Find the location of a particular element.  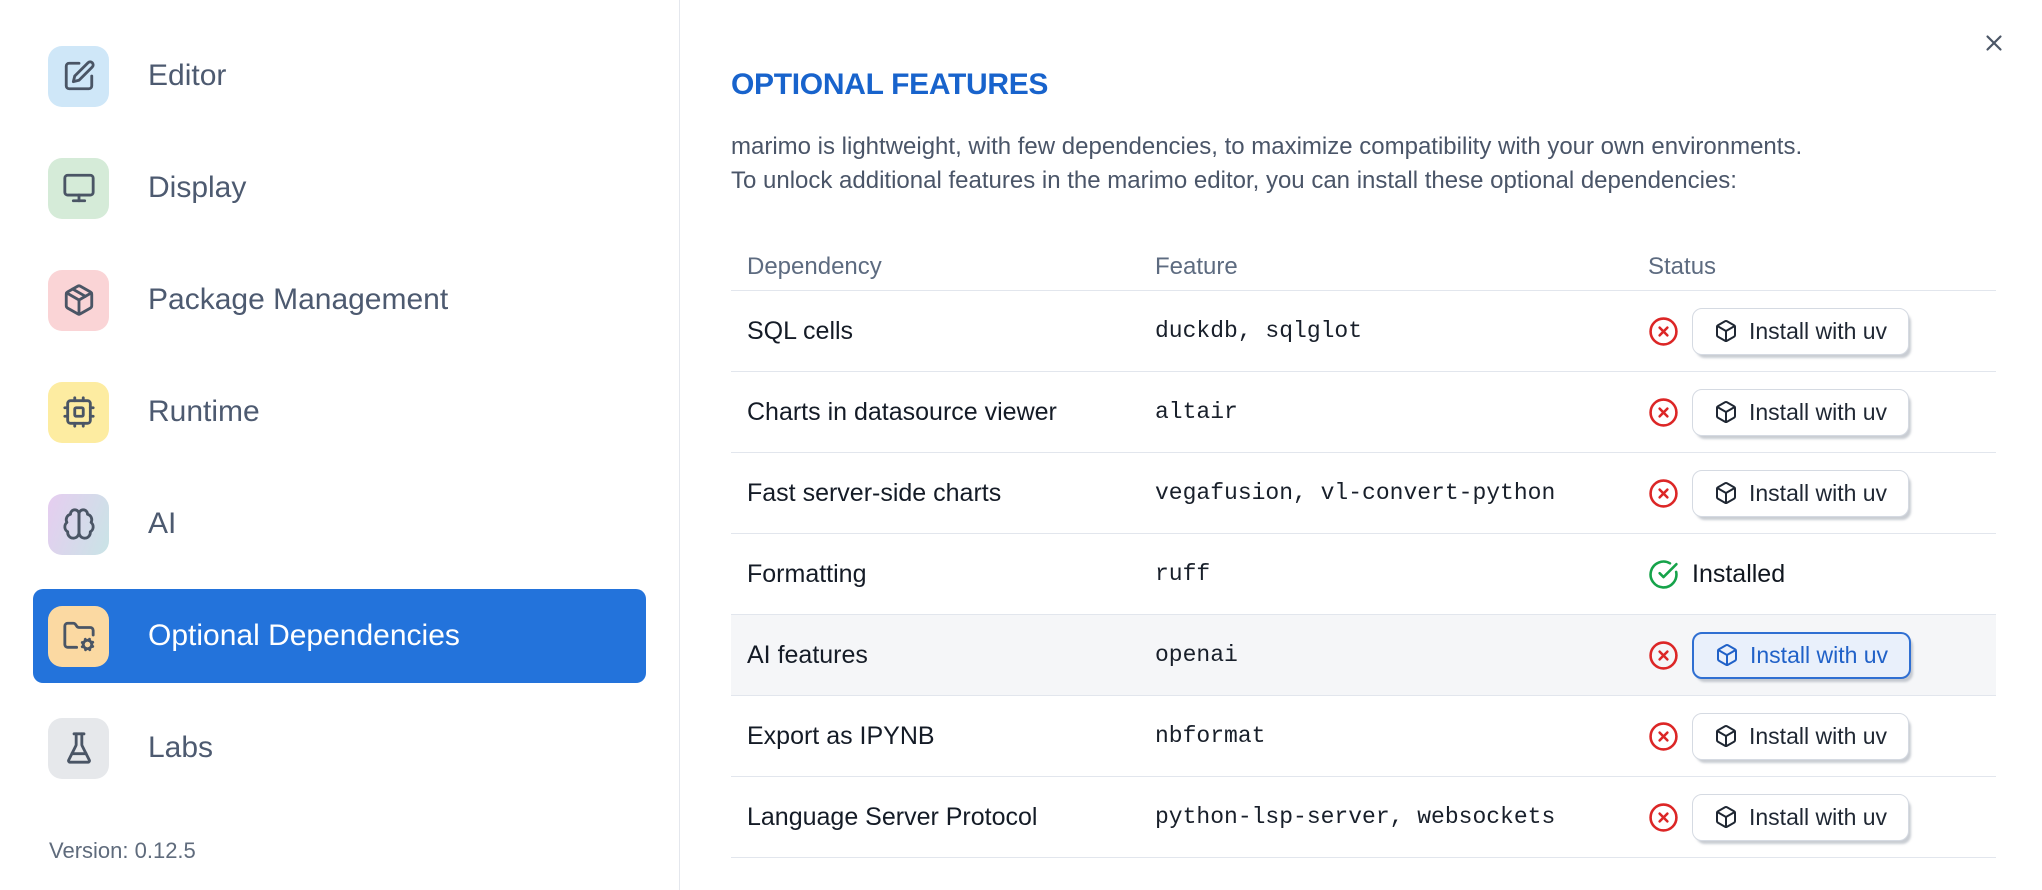

feature-cell: altair is located at coordinates (1196, 412).